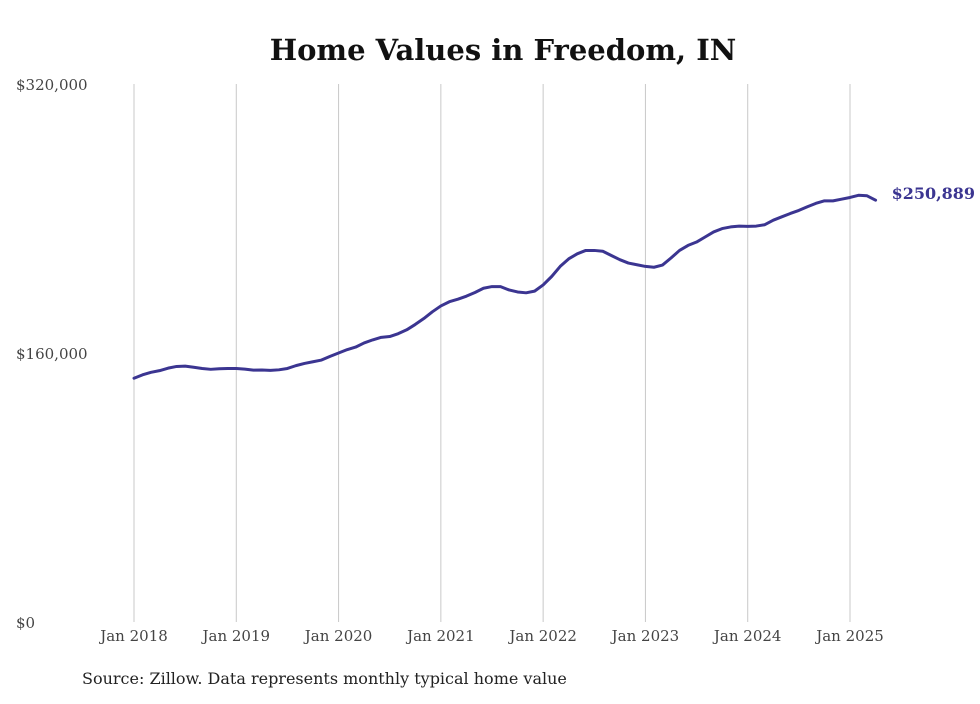 This screenshot has width=980, height=704. I want to click on x-tick-label: Jan 2022, so click(542, 636).